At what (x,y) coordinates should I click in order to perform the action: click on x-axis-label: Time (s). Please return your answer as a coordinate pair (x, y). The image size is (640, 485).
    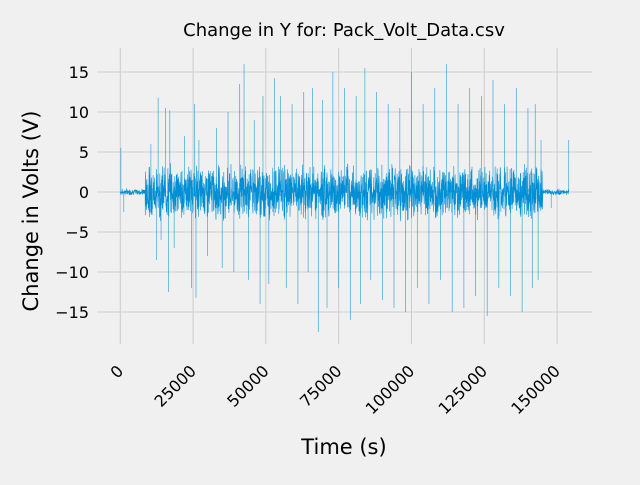
    Looking at the image, I should click on (343, 447).